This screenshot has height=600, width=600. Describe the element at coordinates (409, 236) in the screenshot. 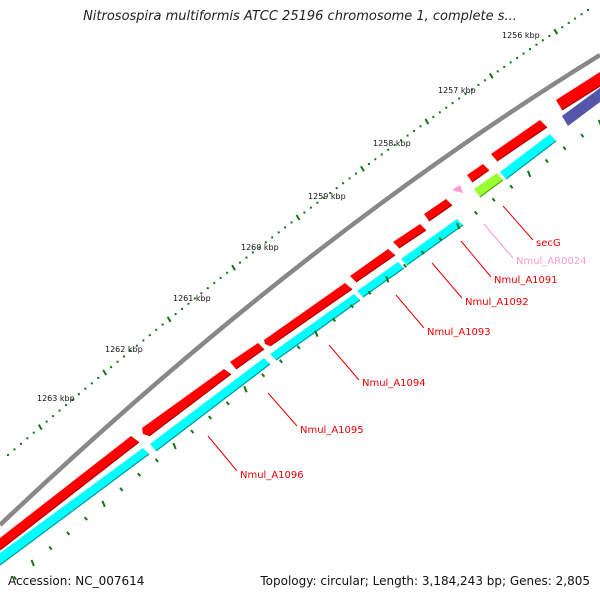

I see `gene-arrow-nmul-a1091` at that location.